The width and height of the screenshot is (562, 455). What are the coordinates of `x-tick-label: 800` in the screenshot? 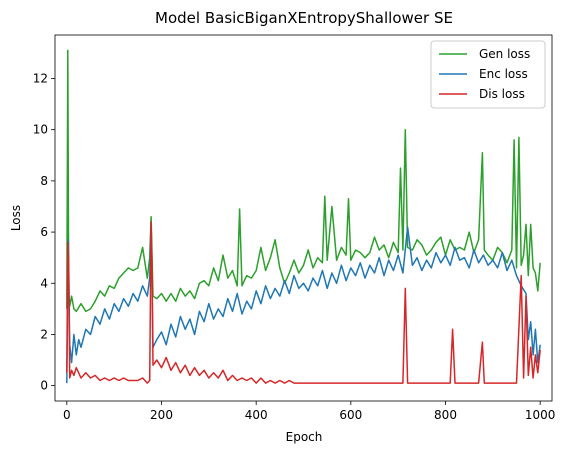 It's located at (445, 415).